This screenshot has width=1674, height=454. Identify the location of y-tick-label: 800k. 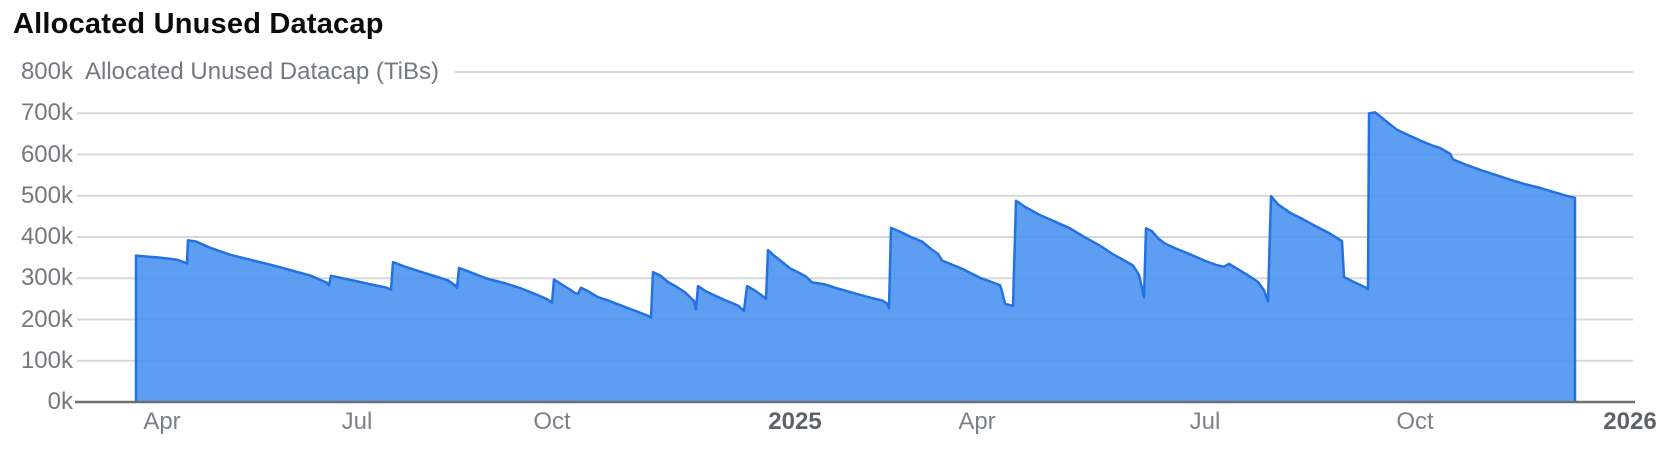
(46, 71).